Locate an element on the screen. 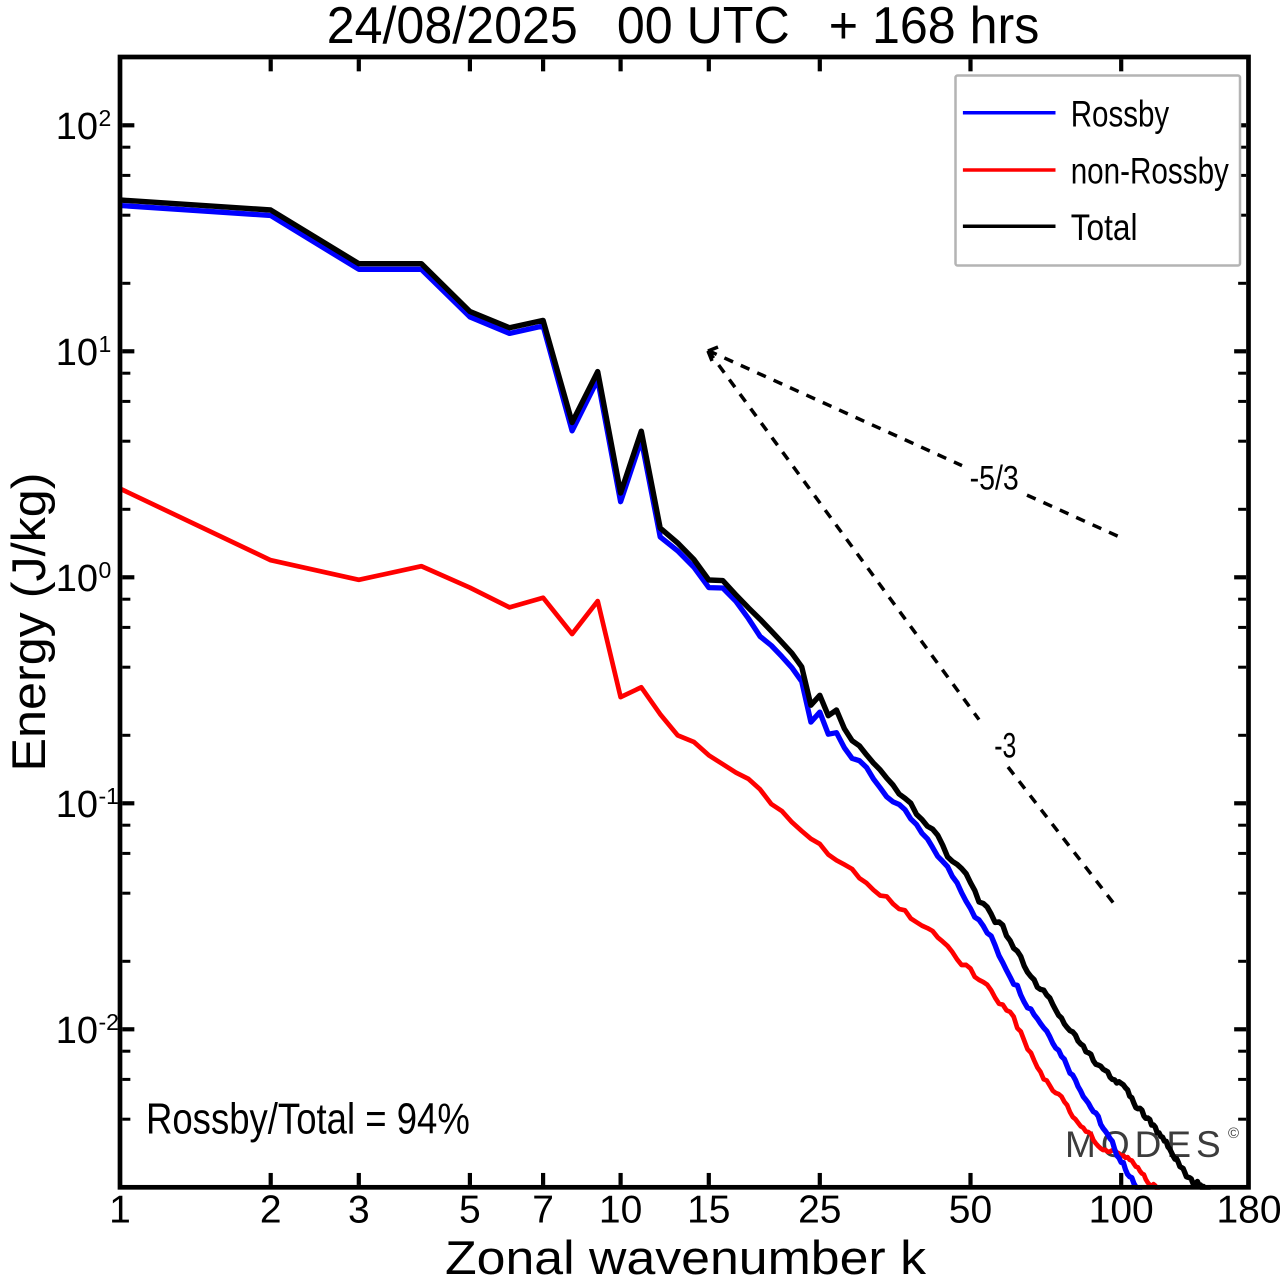 This screenshot has width=1280, height=1286. svg-text: 25 is located at coordinates (819, 1210).